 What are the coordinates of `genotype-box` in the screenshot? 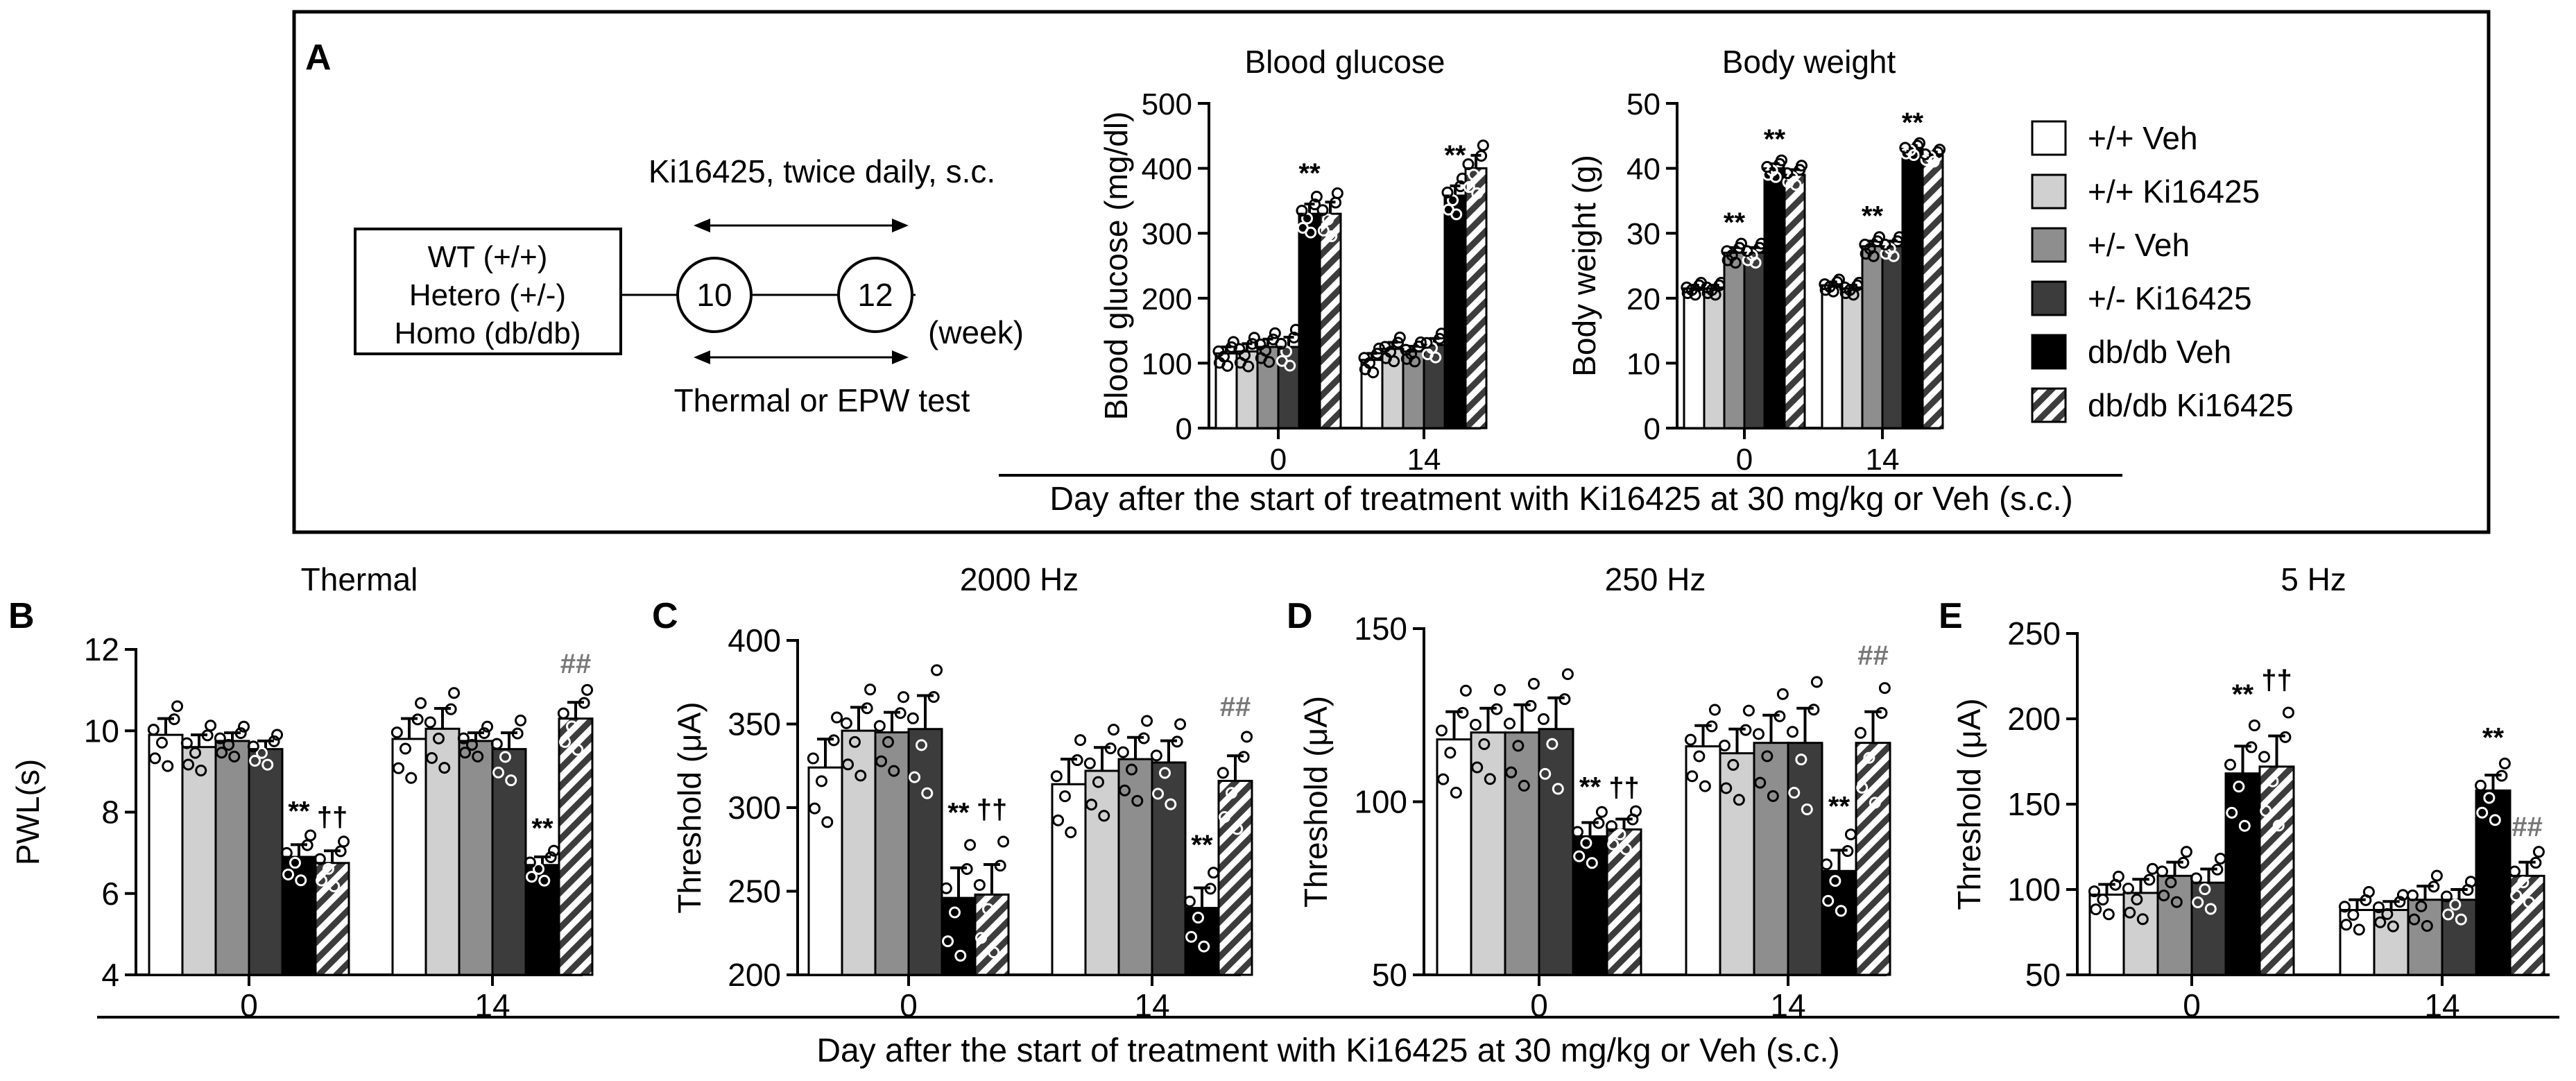 It's located at (488, 291).